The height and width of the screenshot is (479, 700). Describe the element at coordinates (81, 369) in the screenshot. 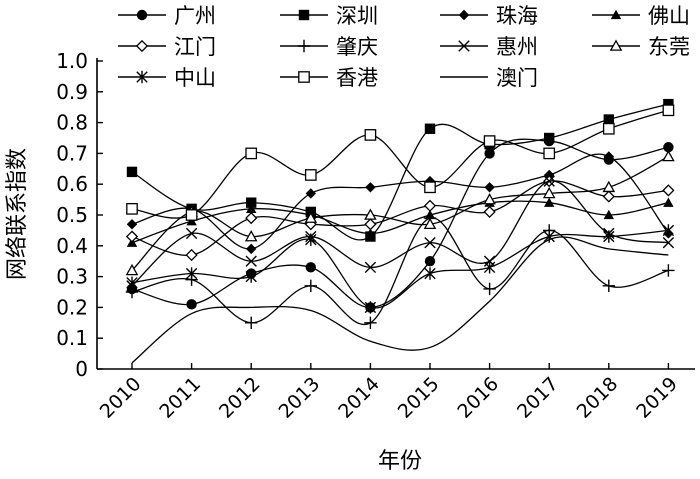

I see `y-tick-label: 0` at that location.